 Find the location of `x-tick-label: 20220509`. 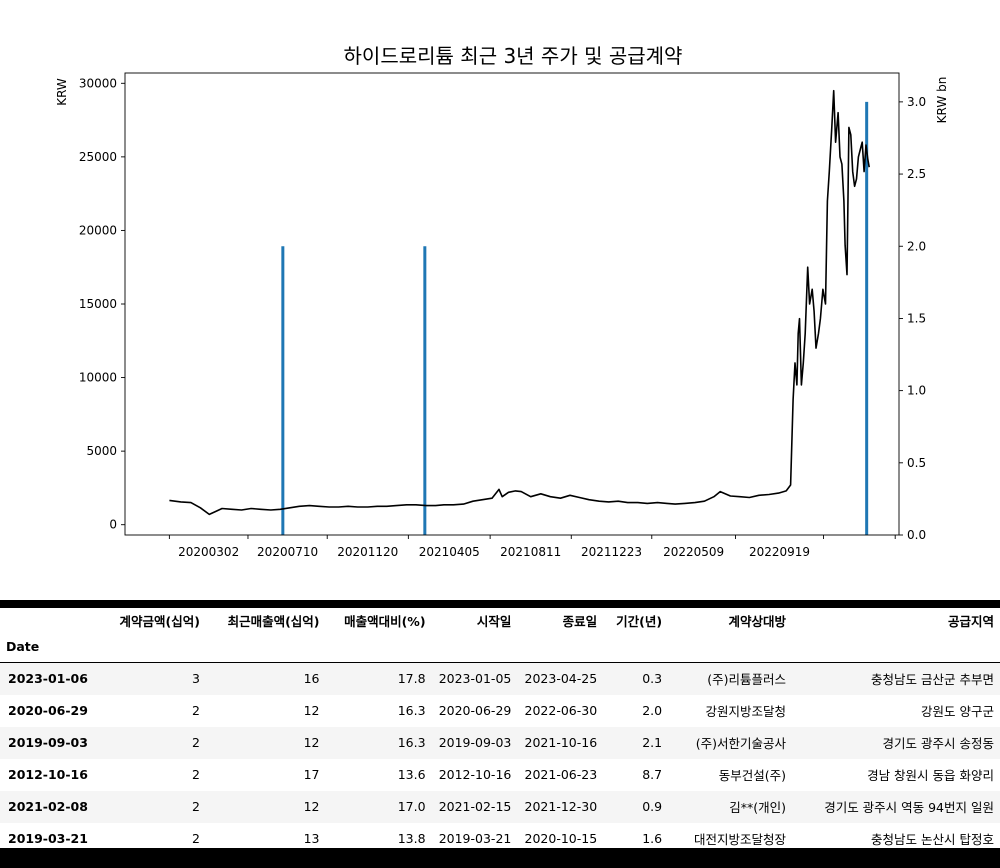

x-tick-label: 20220509 is located at coordinates (693, 552).